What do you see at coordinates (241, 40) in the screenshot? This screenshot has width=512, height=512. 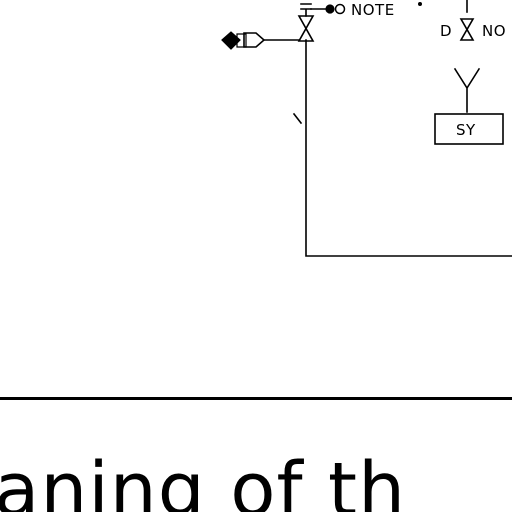 I see `fitting-cap-icon` at bounding box center [241, 40].